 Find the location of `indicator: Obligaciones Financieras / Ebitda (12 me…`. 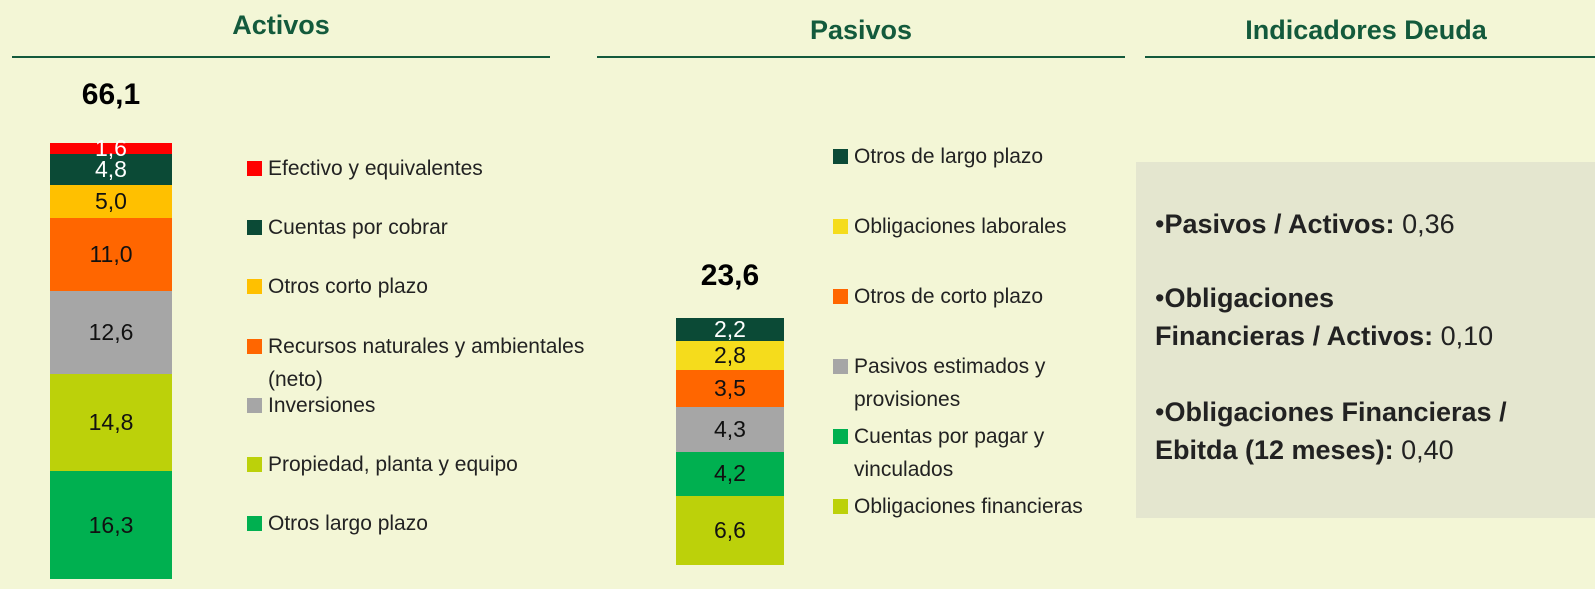

indicator: Obligaciones Financieras / Ebitda (12 me… is located at coordinates (1365, 431).